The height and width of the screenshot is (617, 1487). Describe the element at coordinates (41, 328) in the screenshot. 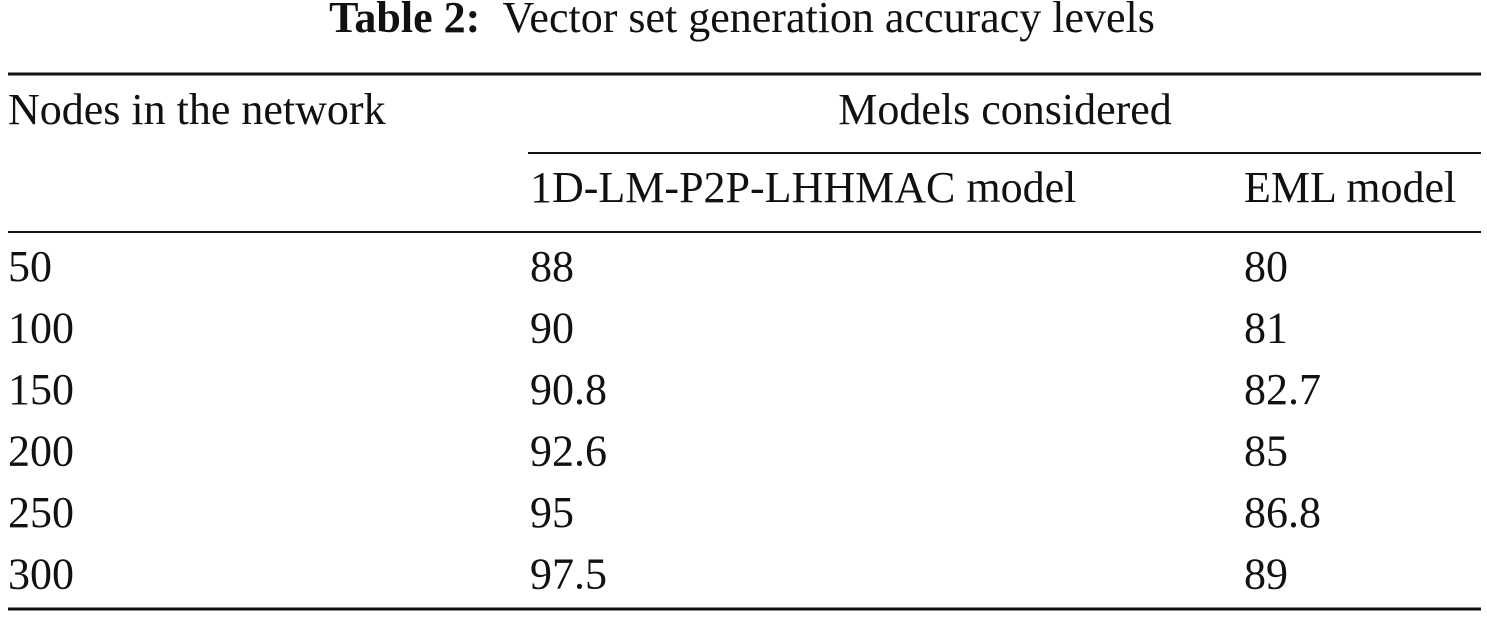

I see `table-cell: 100` at that location.